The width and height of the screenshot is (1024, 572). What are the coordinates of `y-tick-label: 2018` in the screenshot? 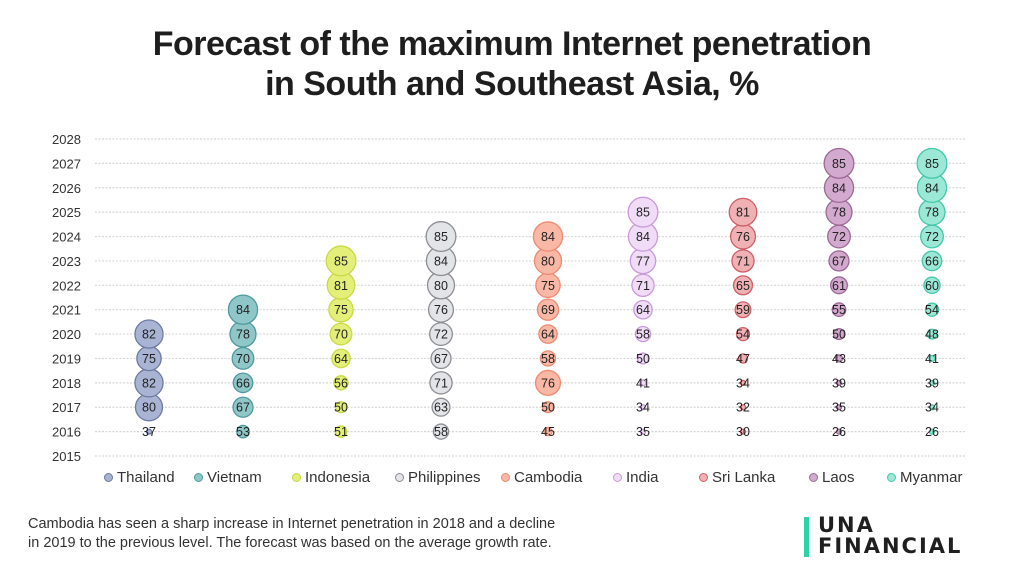 It's located at (66, 383).